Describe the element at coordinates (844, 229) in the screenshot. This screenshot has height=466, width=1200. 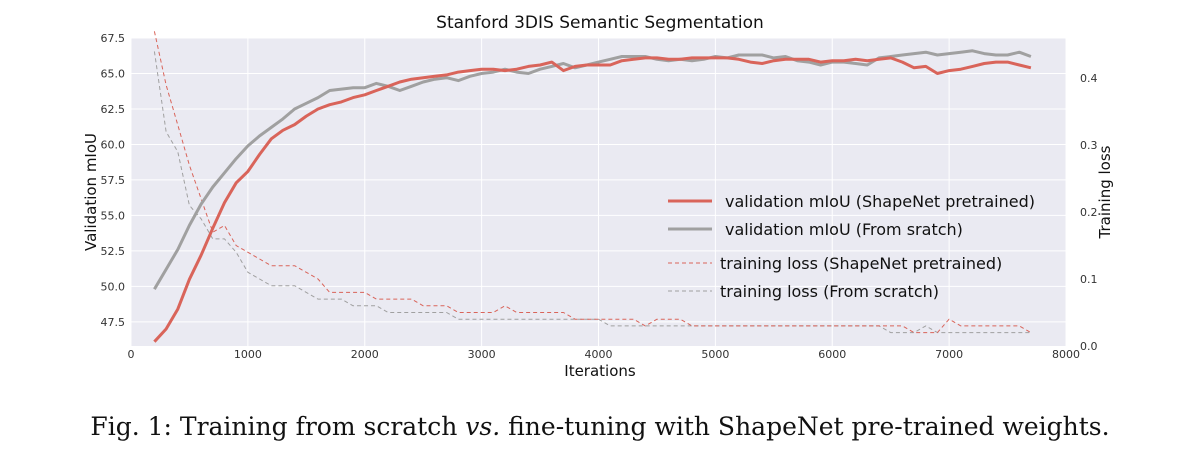
I see `legend-label-val-scratch: validation mIoU (From sratch)` at that location.